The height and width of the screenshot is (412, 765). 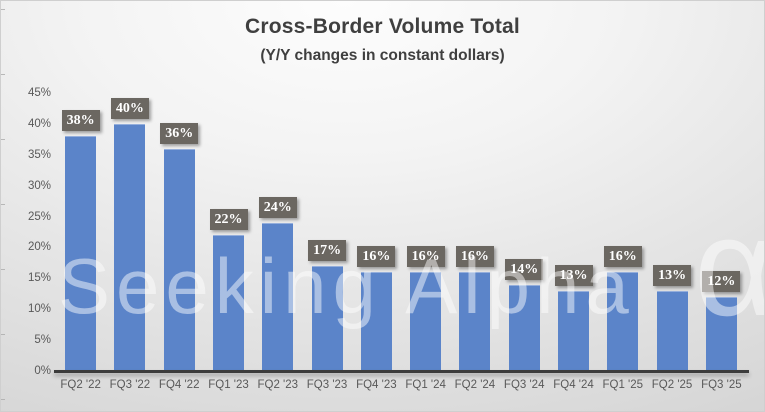 I want to click on bar-value-label: 38%, so click(x=80, y=121).